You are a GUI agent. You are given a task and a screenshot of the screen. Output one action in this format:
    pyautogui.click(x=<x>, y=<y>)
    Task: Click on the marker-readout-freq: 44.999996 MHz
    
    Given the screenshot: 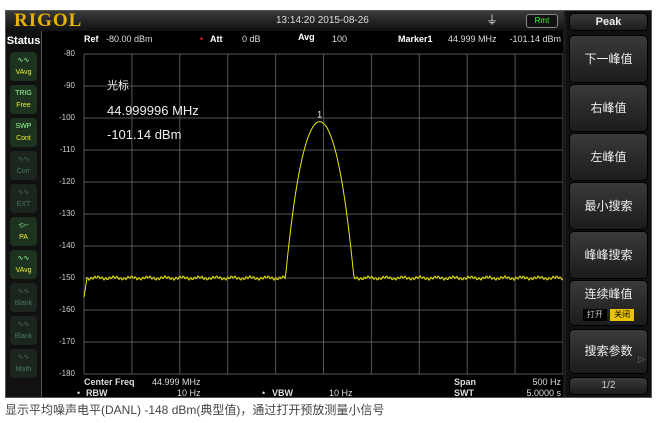 What is the action you would take?
    pyautogui.click(x=153, y=110)
    